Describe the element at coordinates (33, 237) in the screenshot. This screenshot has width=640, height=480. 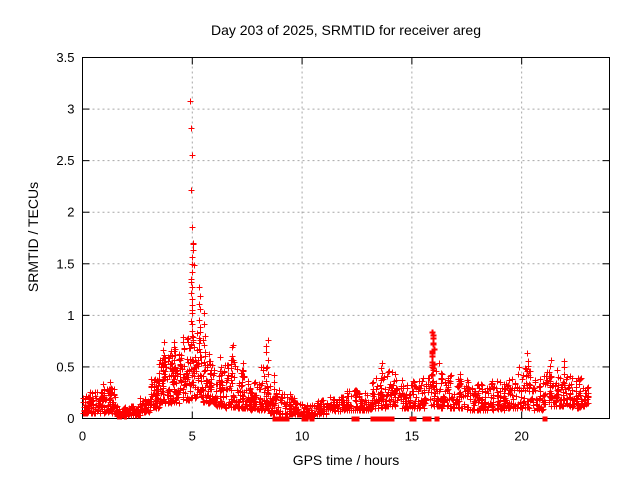
I see `y-axis-label: SRMTID / TECUs` at that location.